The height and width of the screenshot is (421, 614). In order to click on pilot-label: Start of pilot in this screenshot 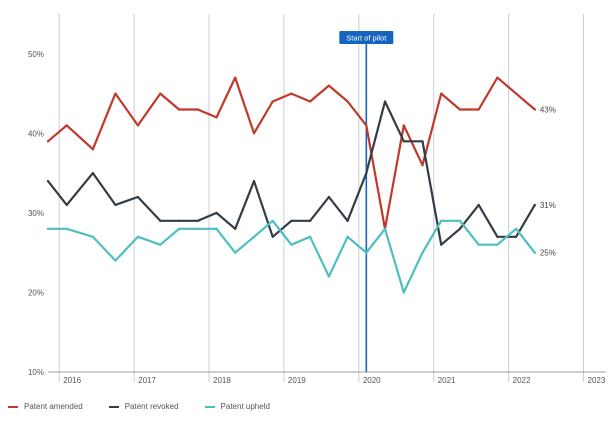, I will do `click(366, 38)`.